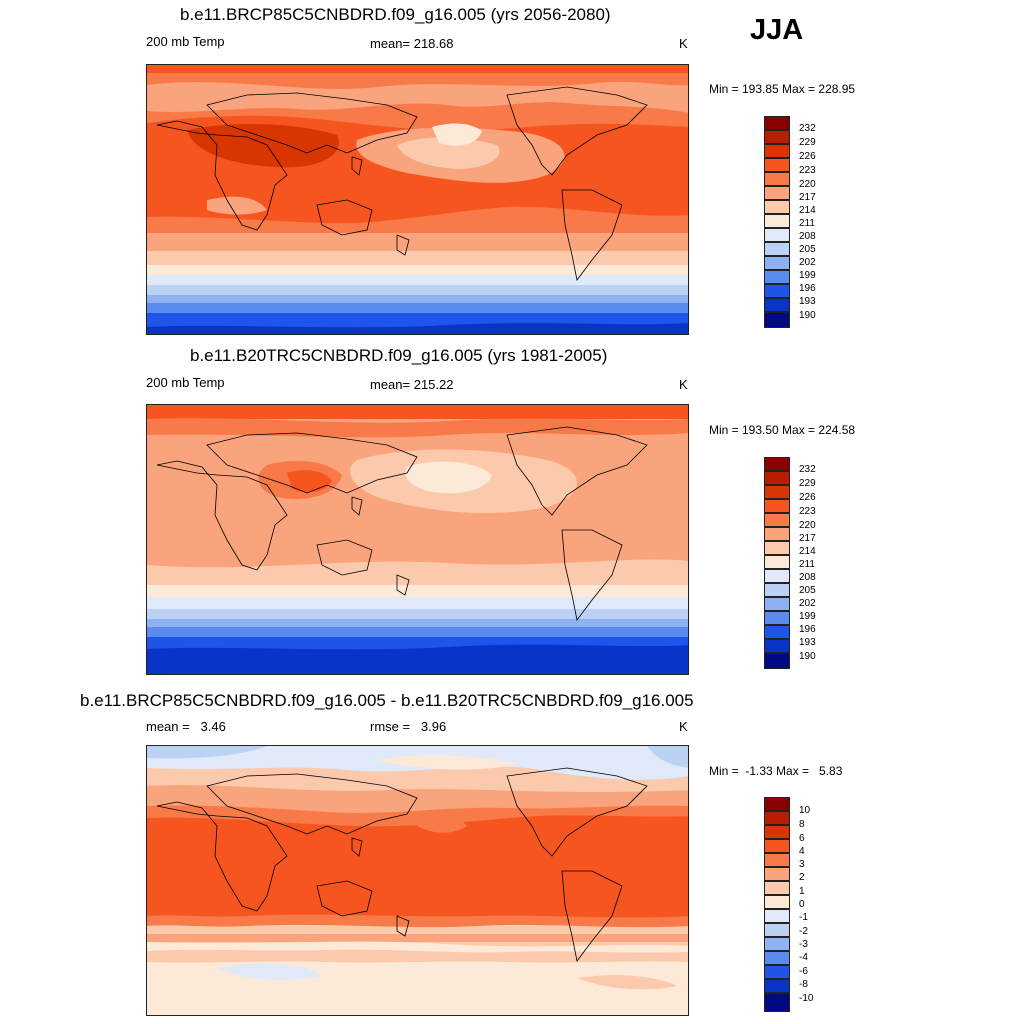 This screenshot has width=1024, height=1024. I want to click on panel3-tick: 1, so click(802, 891).